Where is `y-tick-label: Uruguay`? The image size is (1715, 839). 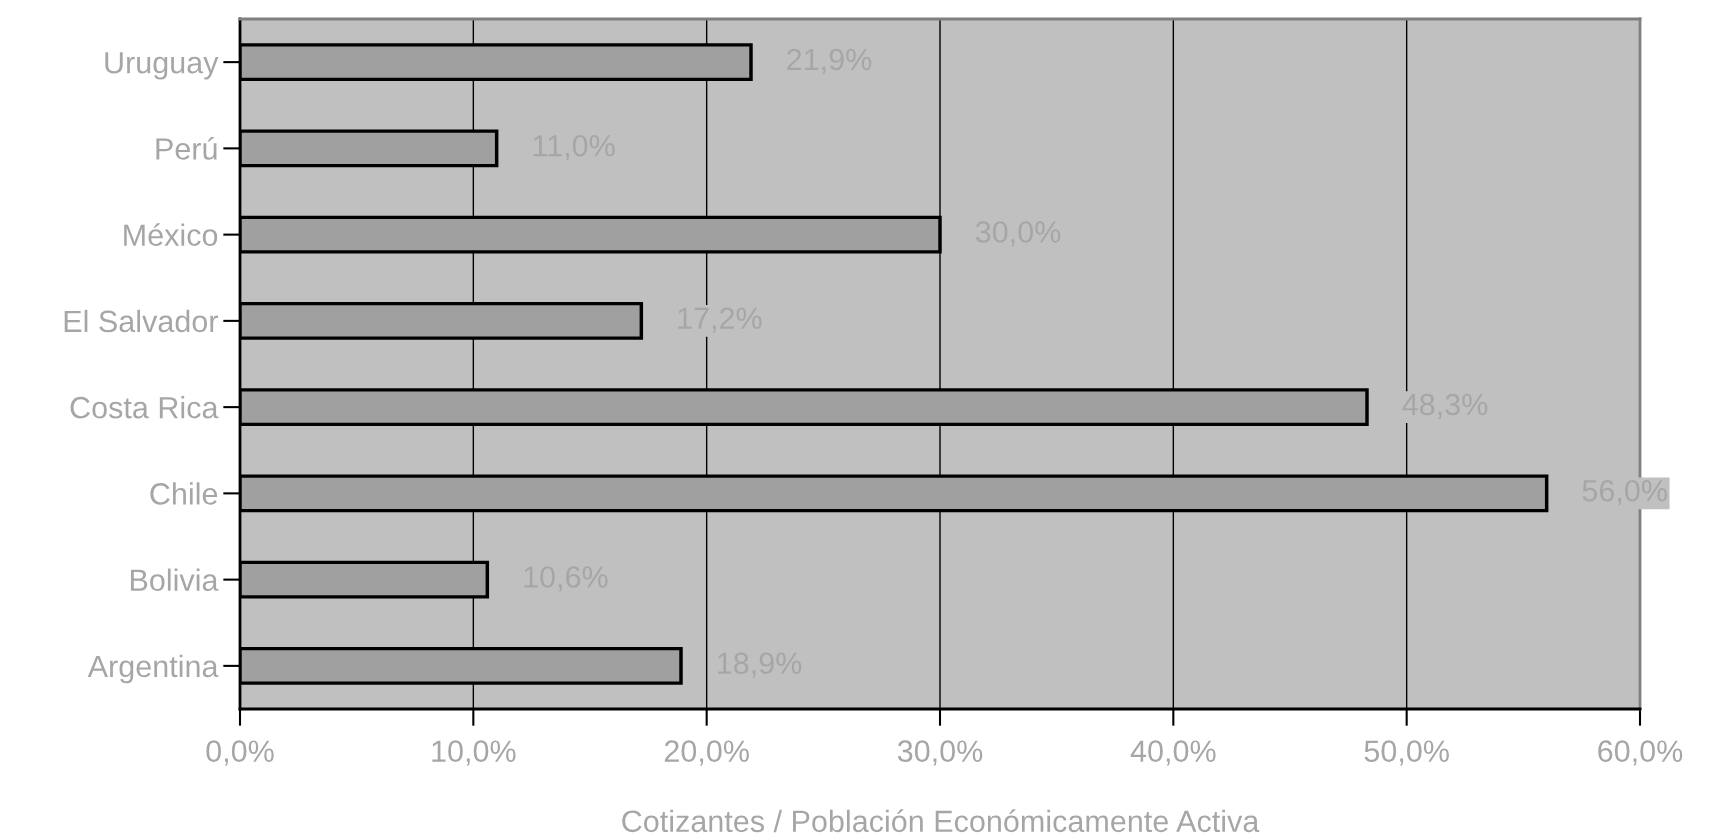 y-tick-label: Uruguay is located at coordinates (162, 66).